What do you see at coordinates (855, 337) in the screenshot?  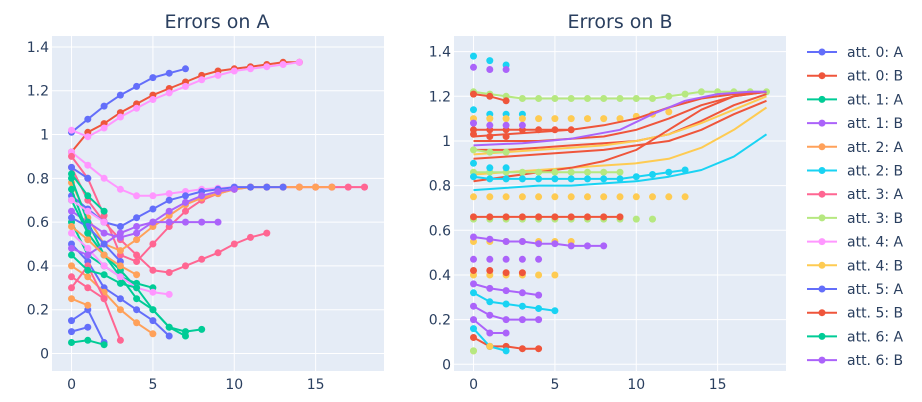 I see `legend-item: att. 6: A` at bounding box center [855, 337].